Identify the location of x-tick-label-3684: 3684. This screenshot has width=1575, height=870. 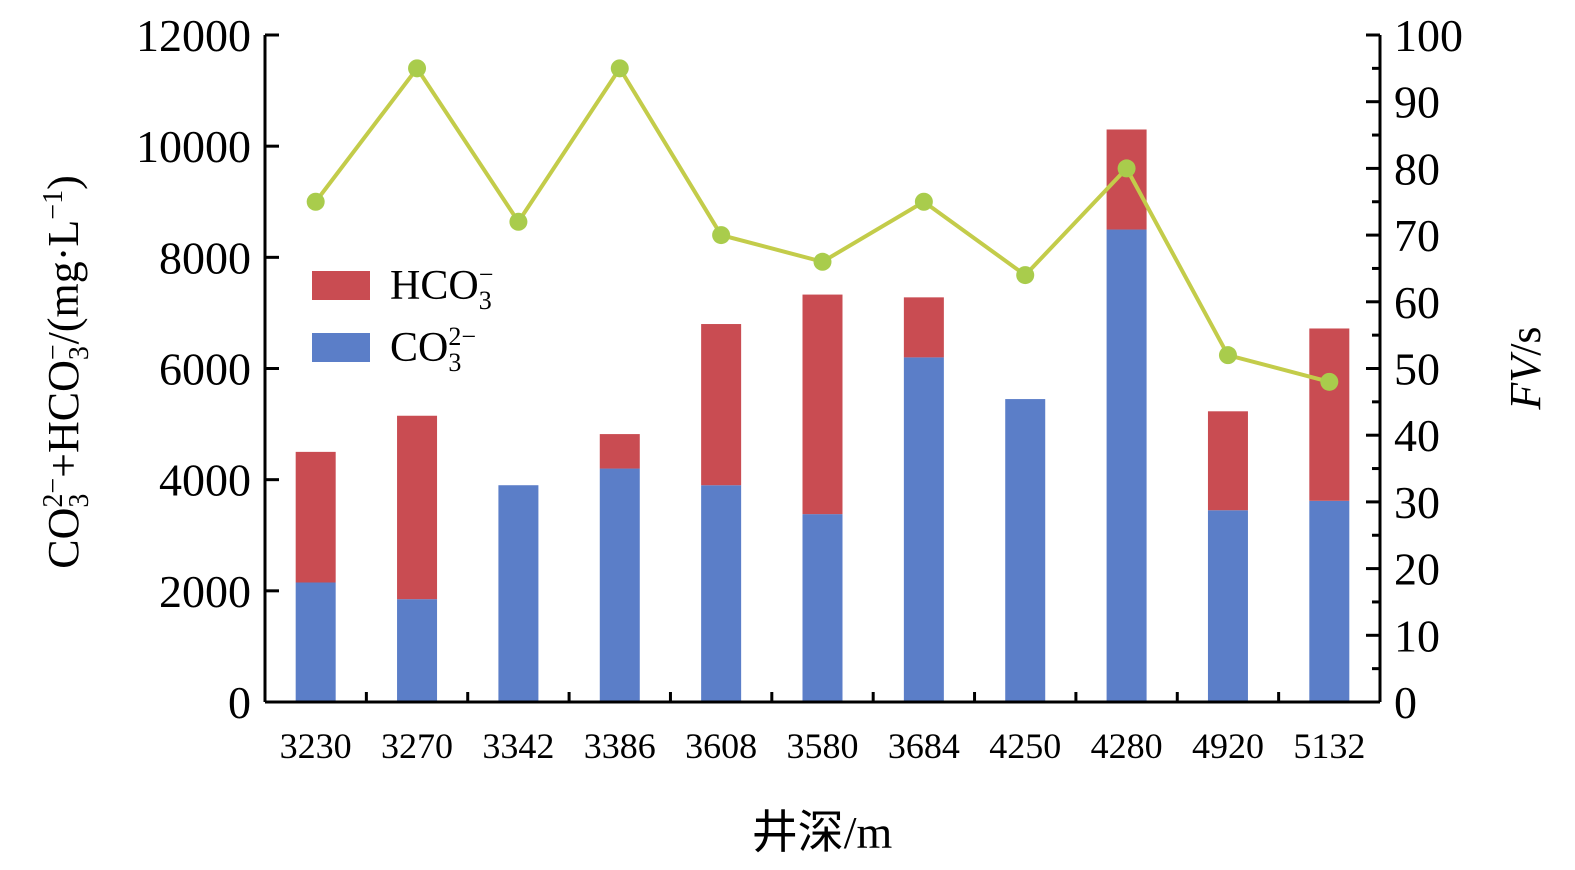
(924, 746).